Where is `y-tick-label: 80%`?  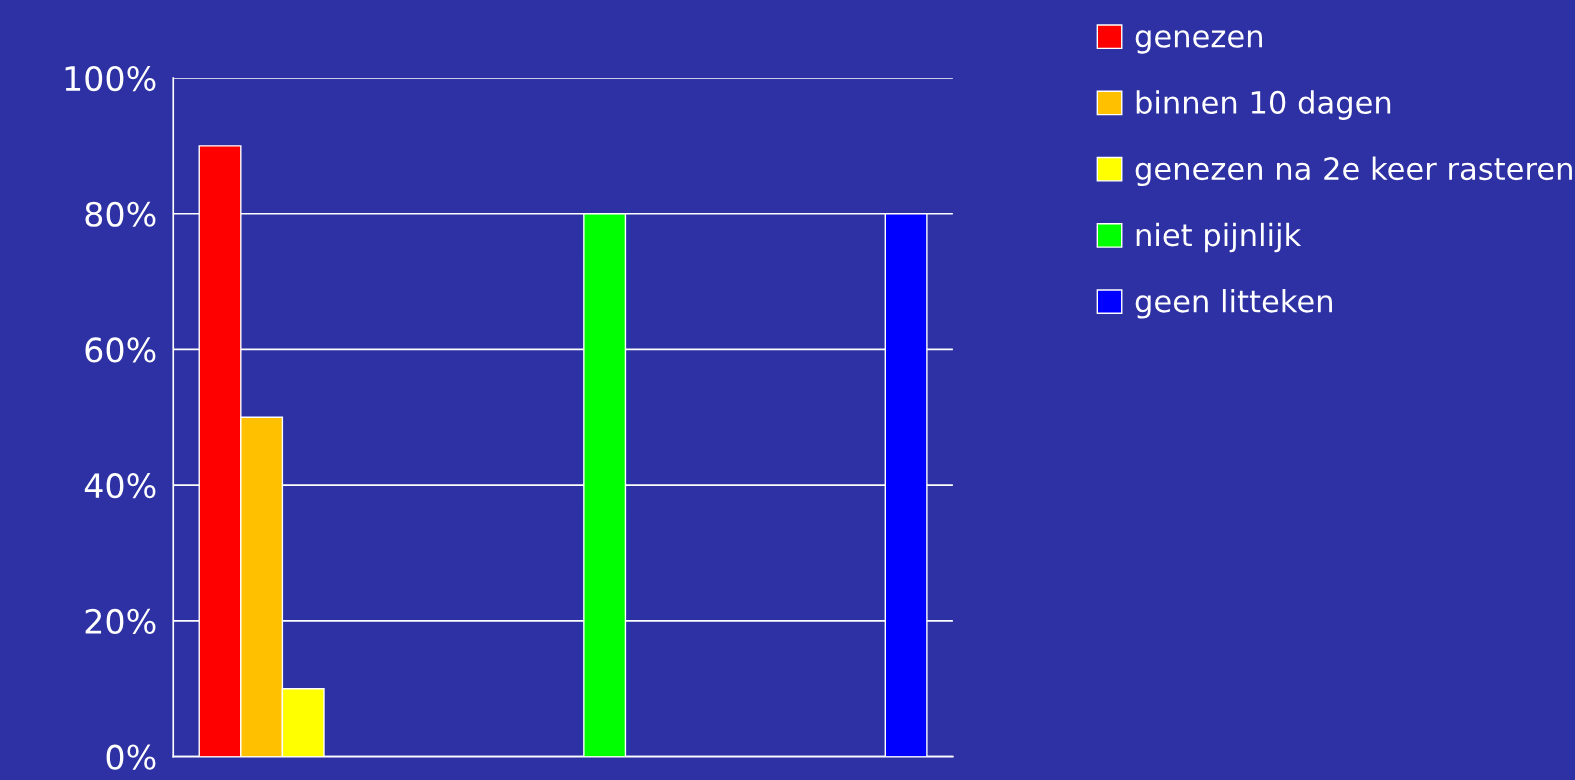
y-tick-label: 80% is located at coordinates (120, 214).